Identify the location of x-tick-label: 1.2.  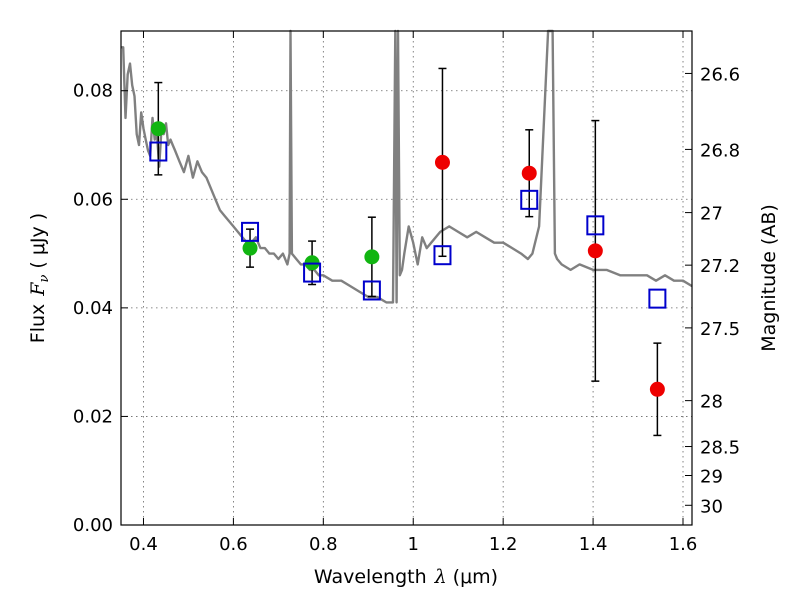
(503, 544).